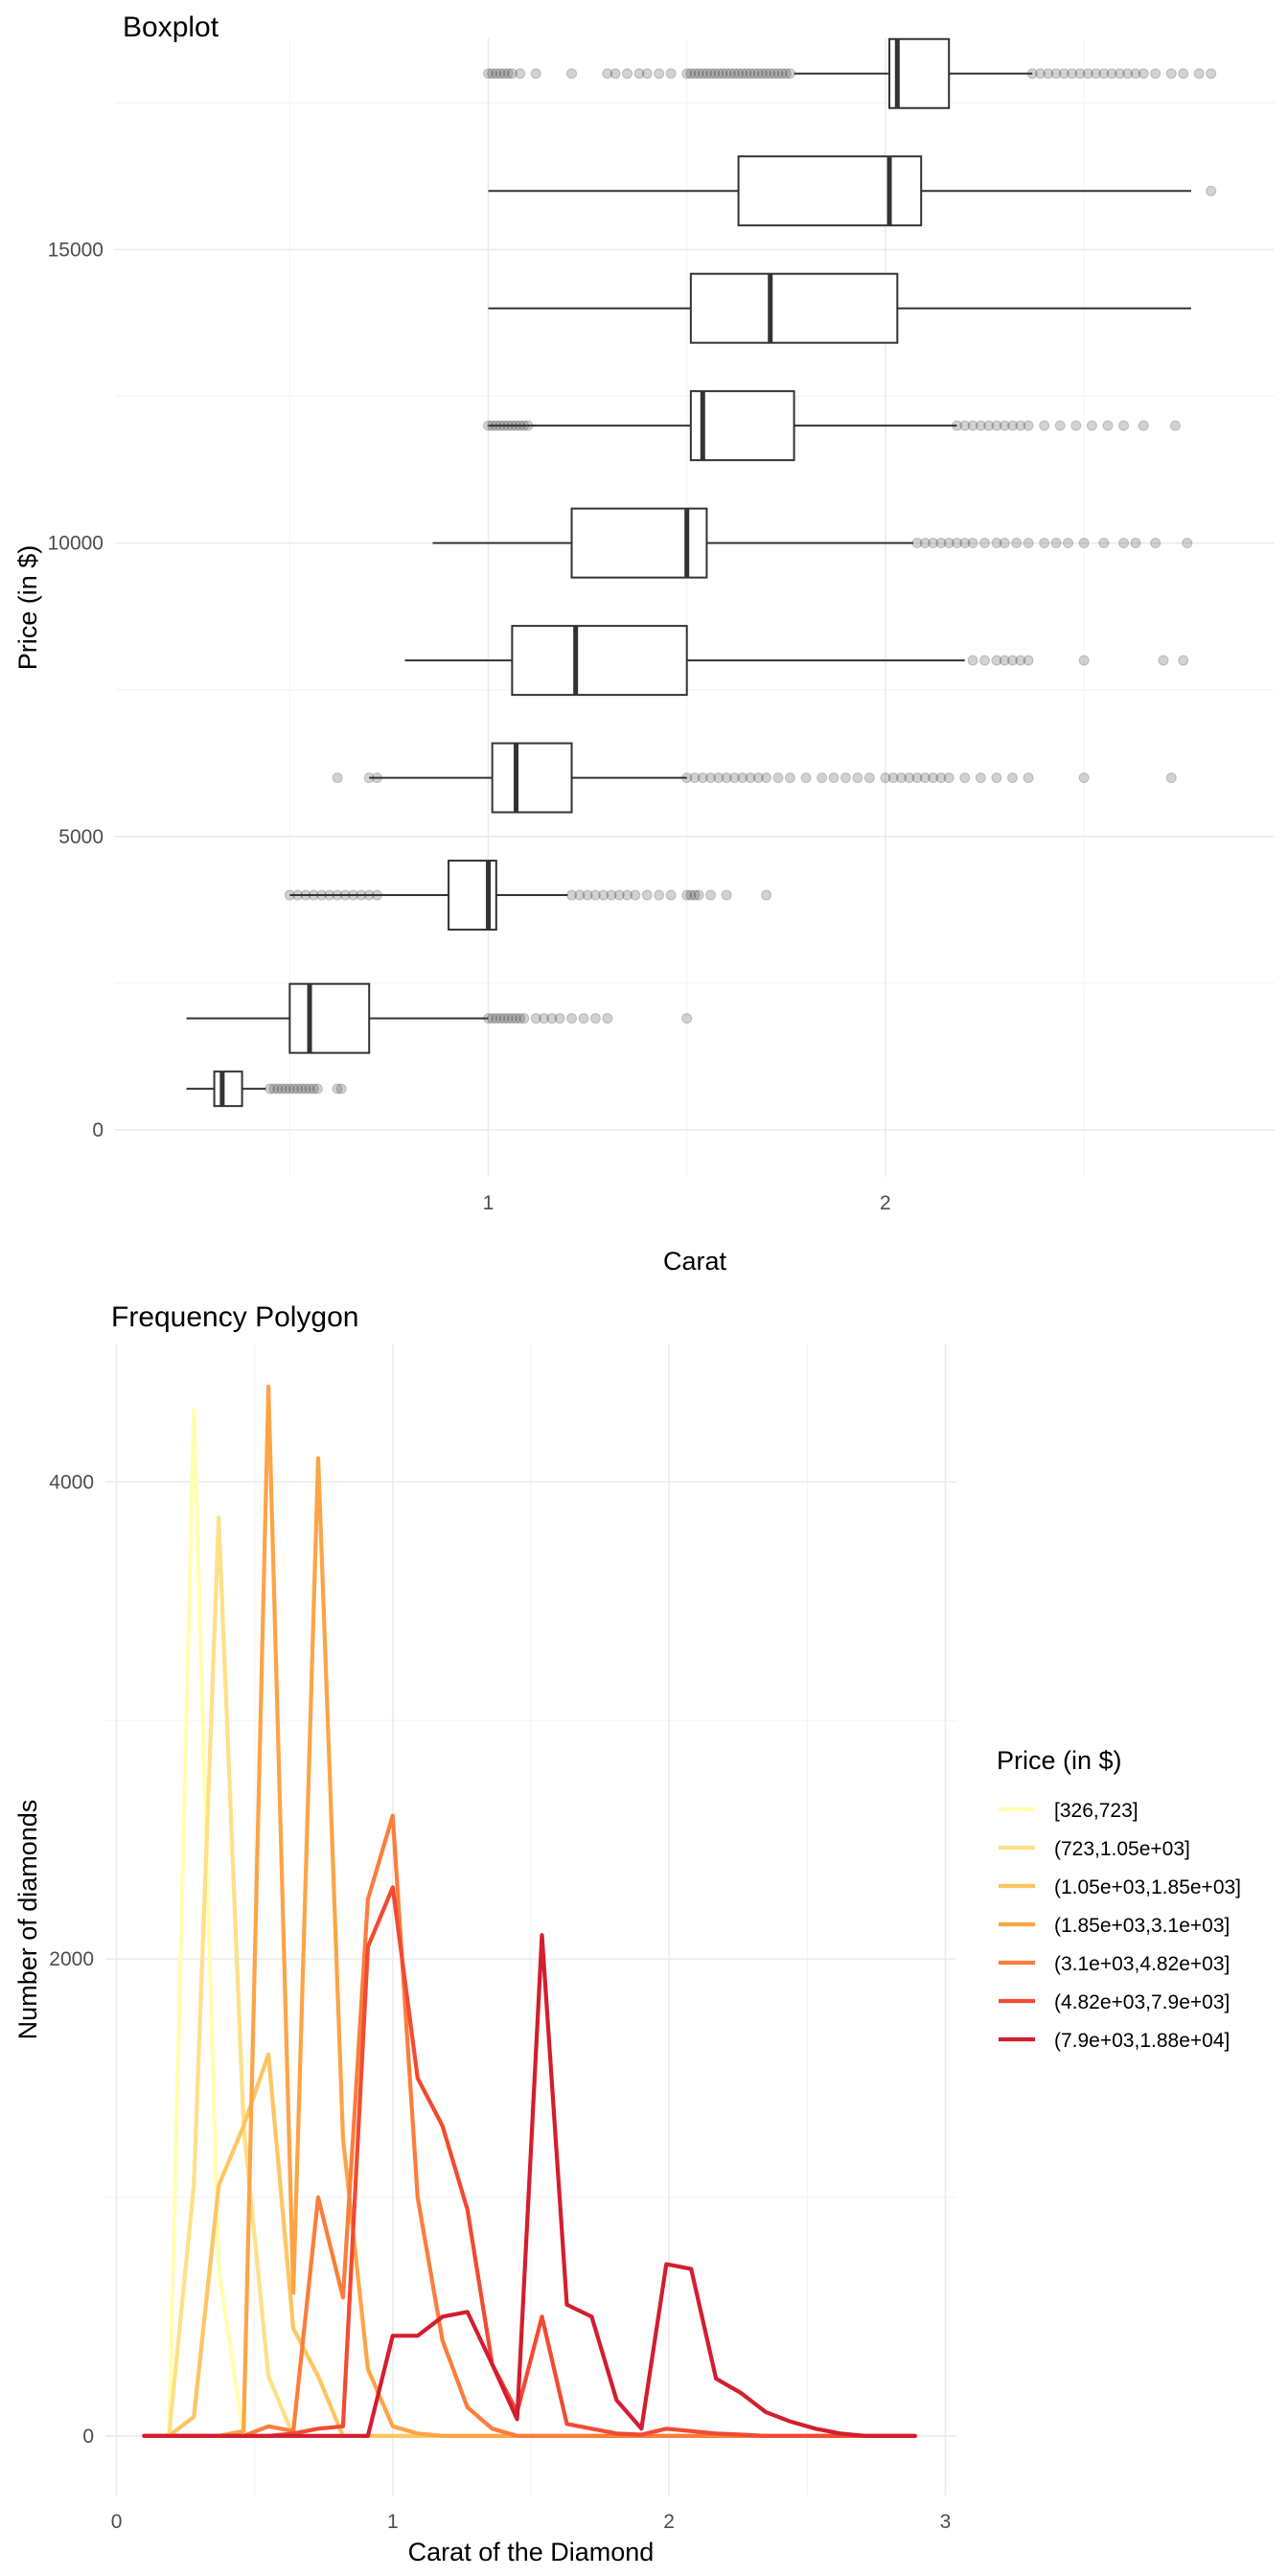 The height and width of the screenshot is (2576, 1288). Describe the element at coordinates (794, 308) in the screenshot. I see `box-iqr` at that location.